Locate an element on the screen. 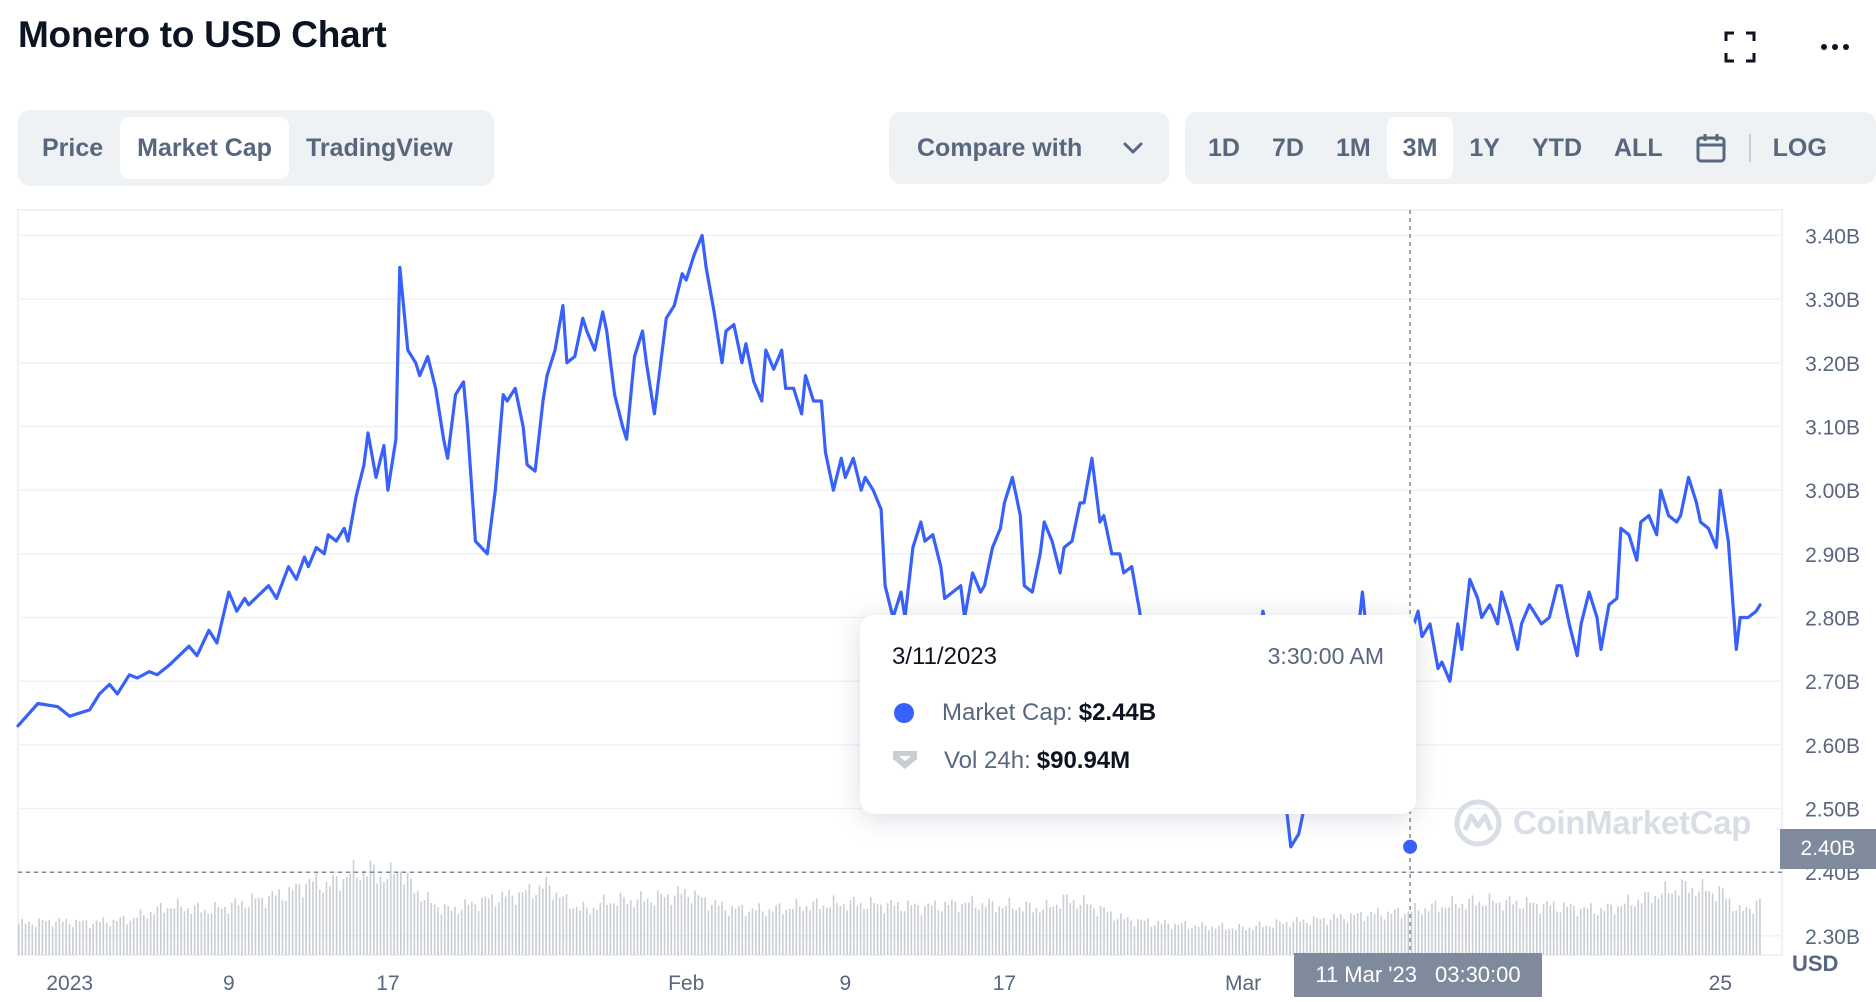  y-tick-label: 3.10B is located at coordinates (1832, 427).